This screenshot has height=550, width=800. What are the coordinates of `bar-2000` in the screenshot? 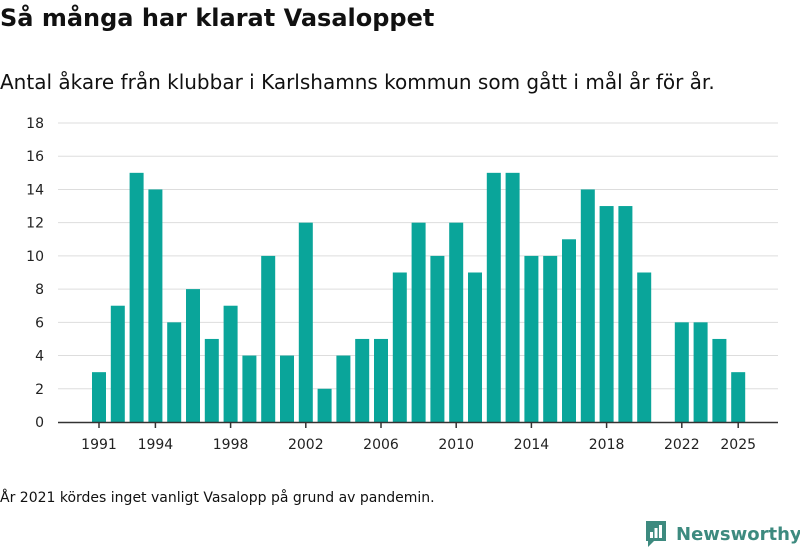 It's located at (268, 338).